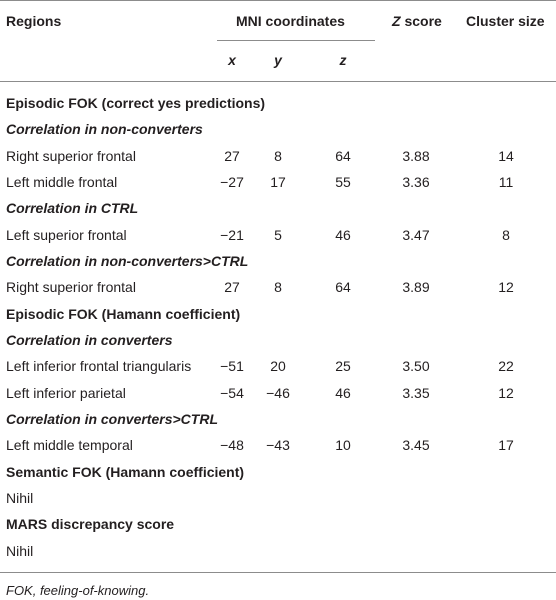 The height and width of the screenshot is (600, 556). I want to click on cluster-size: 17, so click(506, 445).